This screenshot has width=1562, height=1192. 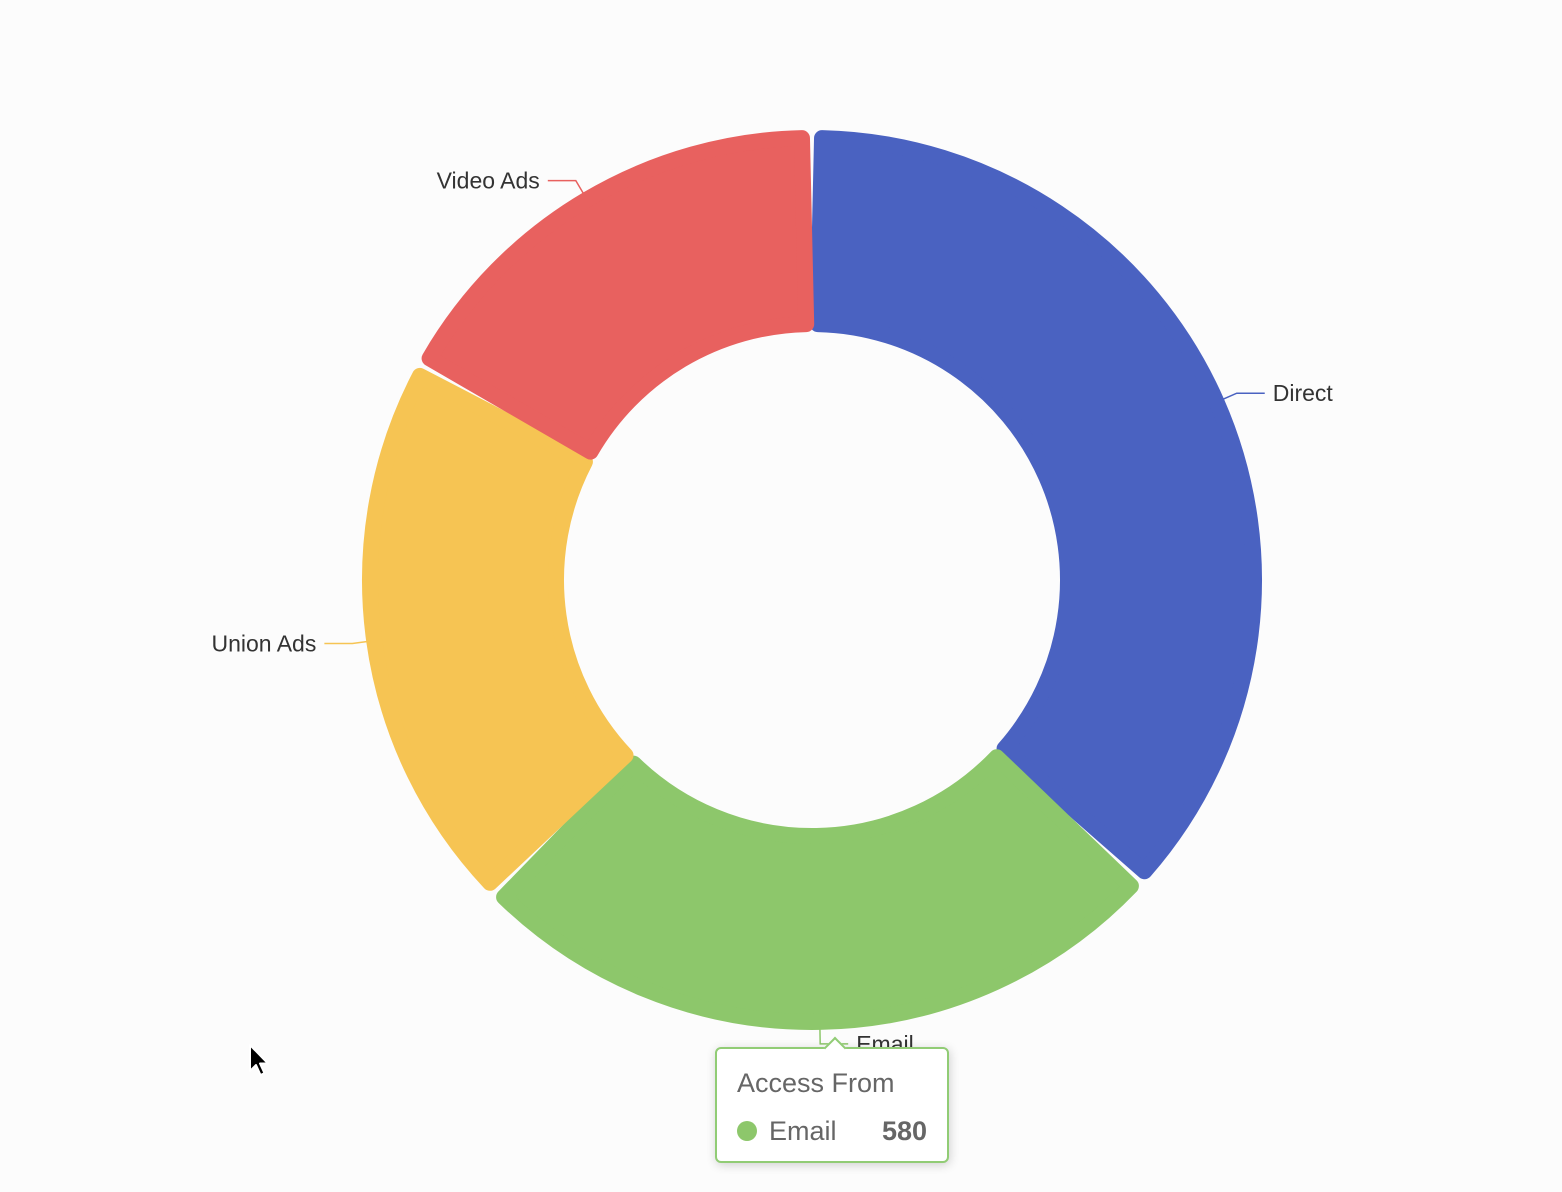 I want to click on slice-label-video-ads: Video Ads, so click(x=488, y=181).